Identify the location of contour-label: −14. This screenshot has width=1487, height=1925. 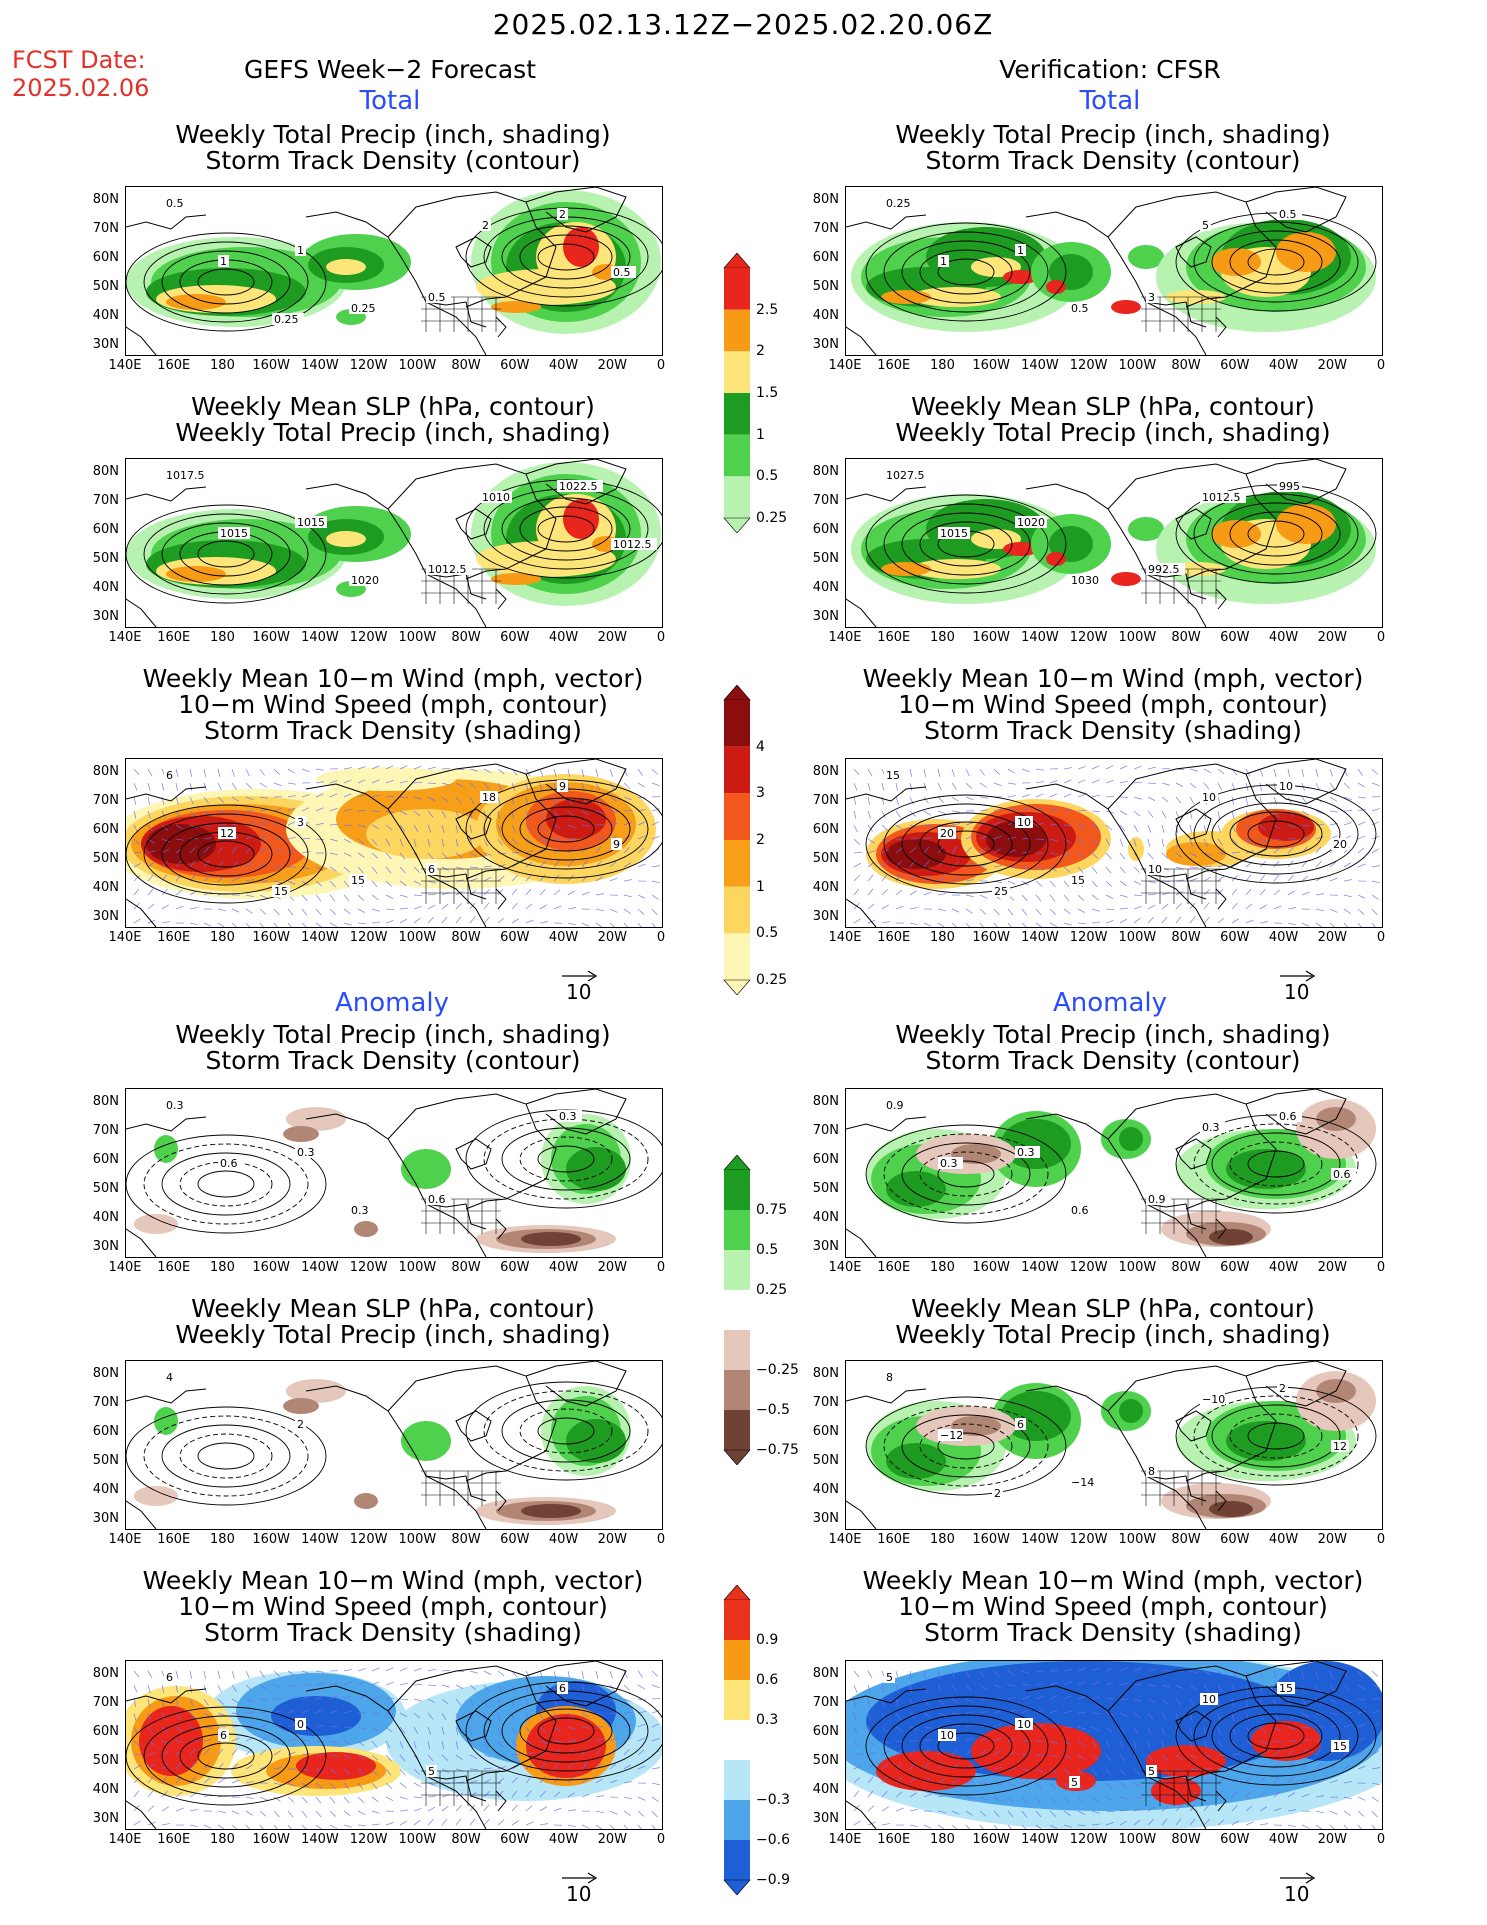
(1082, 1482).